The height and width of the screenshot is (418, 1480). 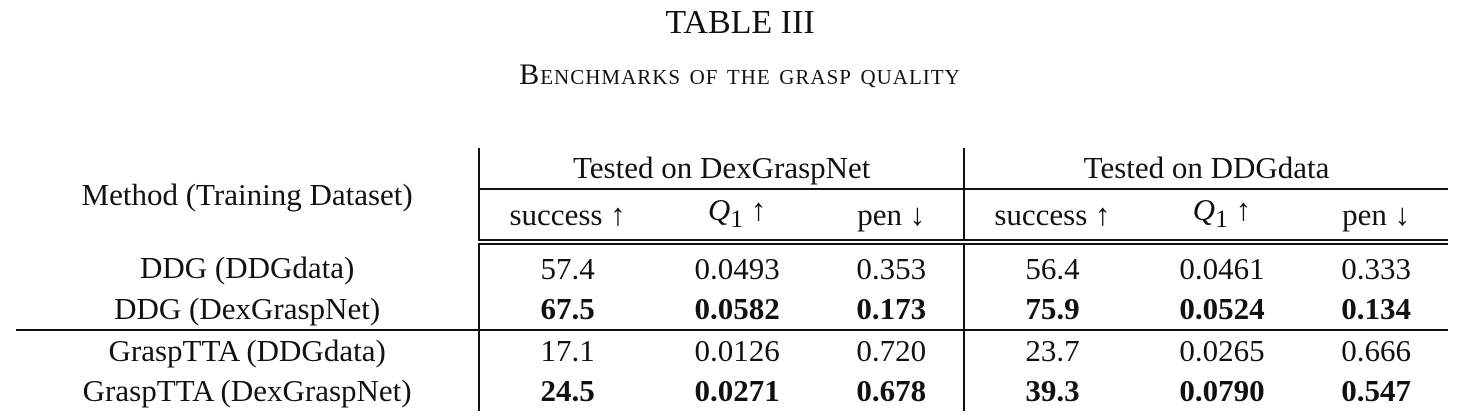 What do you see at coordinates (740, 22) in the screenshot?
I see `table-number: TABLE III` at bounding box center [740, 22].